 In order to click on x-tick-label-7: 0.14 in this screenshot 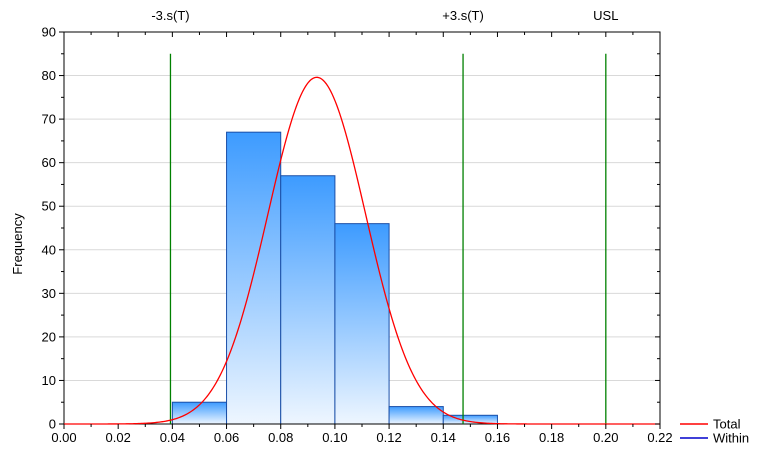, I will do `click(443, 437)`.